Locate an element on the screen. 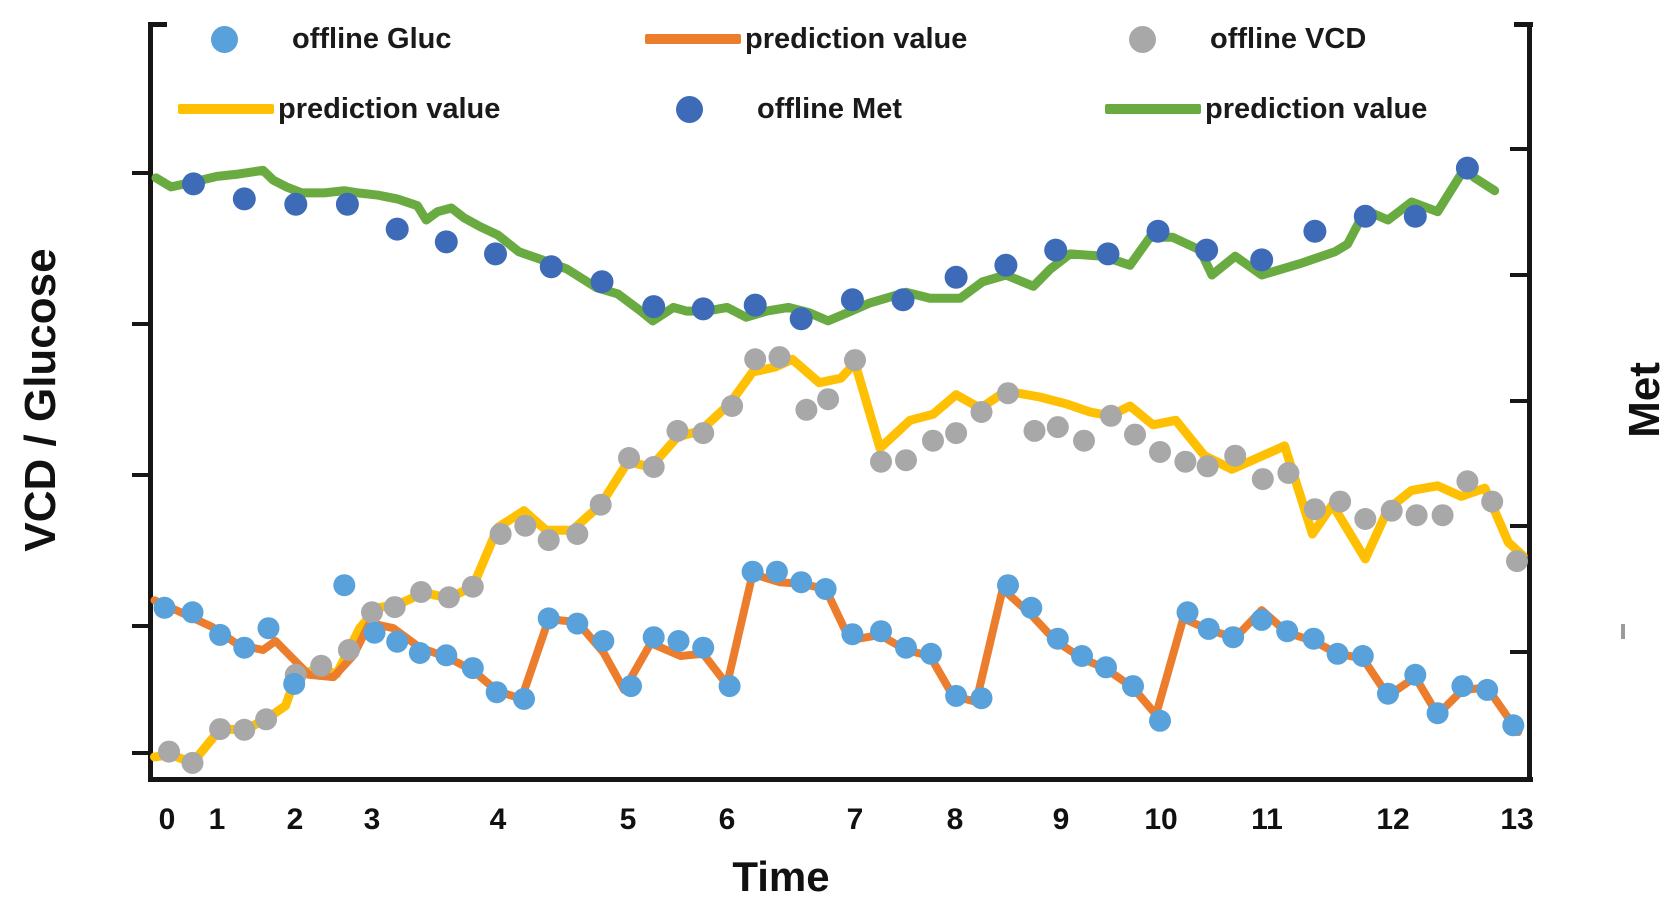 This screenshot has height=915, width=1677. frame-top-right-stub is located at coordinates (1523, 24).